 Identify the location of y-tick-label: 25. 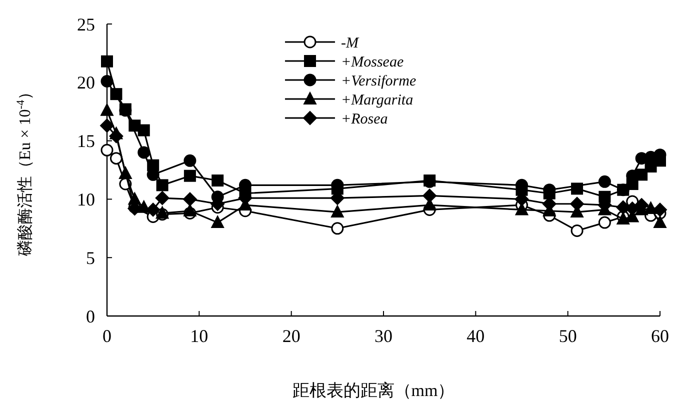
(86, 24).